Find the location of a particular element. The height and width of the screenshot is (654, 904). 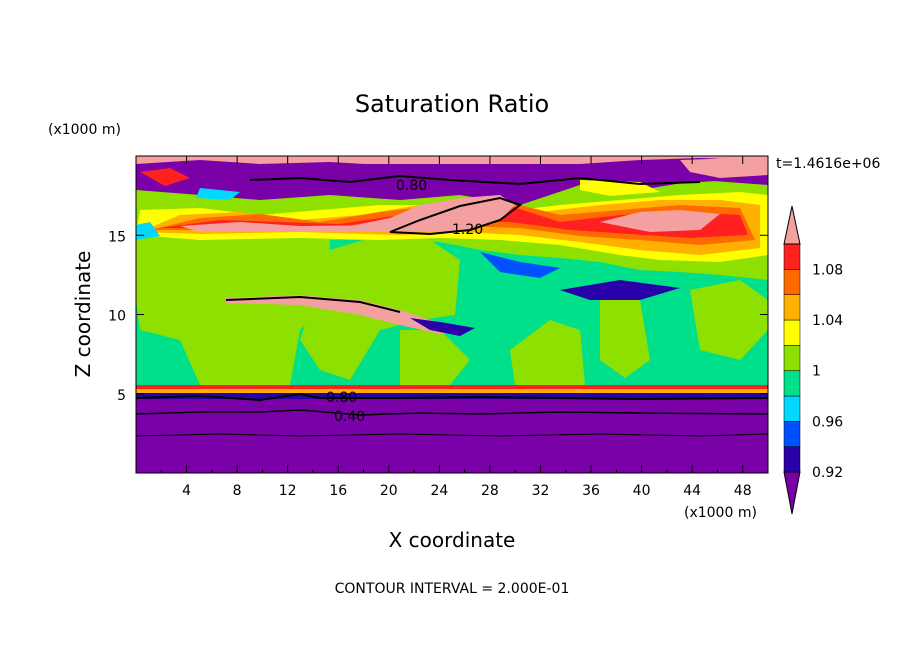

x-tick-label: 4 is located at coordinates (186, 491).